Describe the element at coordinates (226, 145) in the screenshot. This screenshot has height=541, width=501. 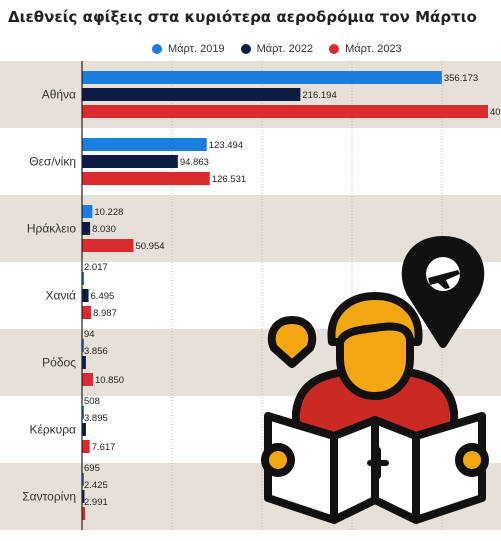
I see `bar-value-label: 123.494` at that location.